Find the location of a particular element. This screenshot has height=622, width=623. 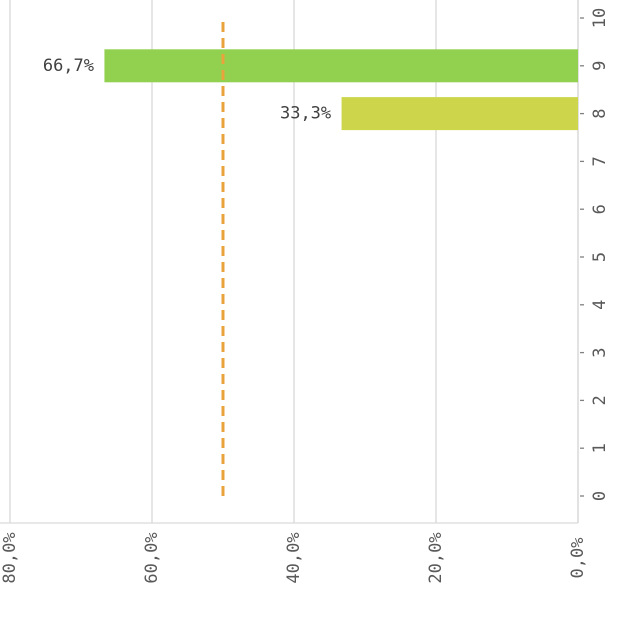

category-label-8: 8 is located at coordinates (600, 113).